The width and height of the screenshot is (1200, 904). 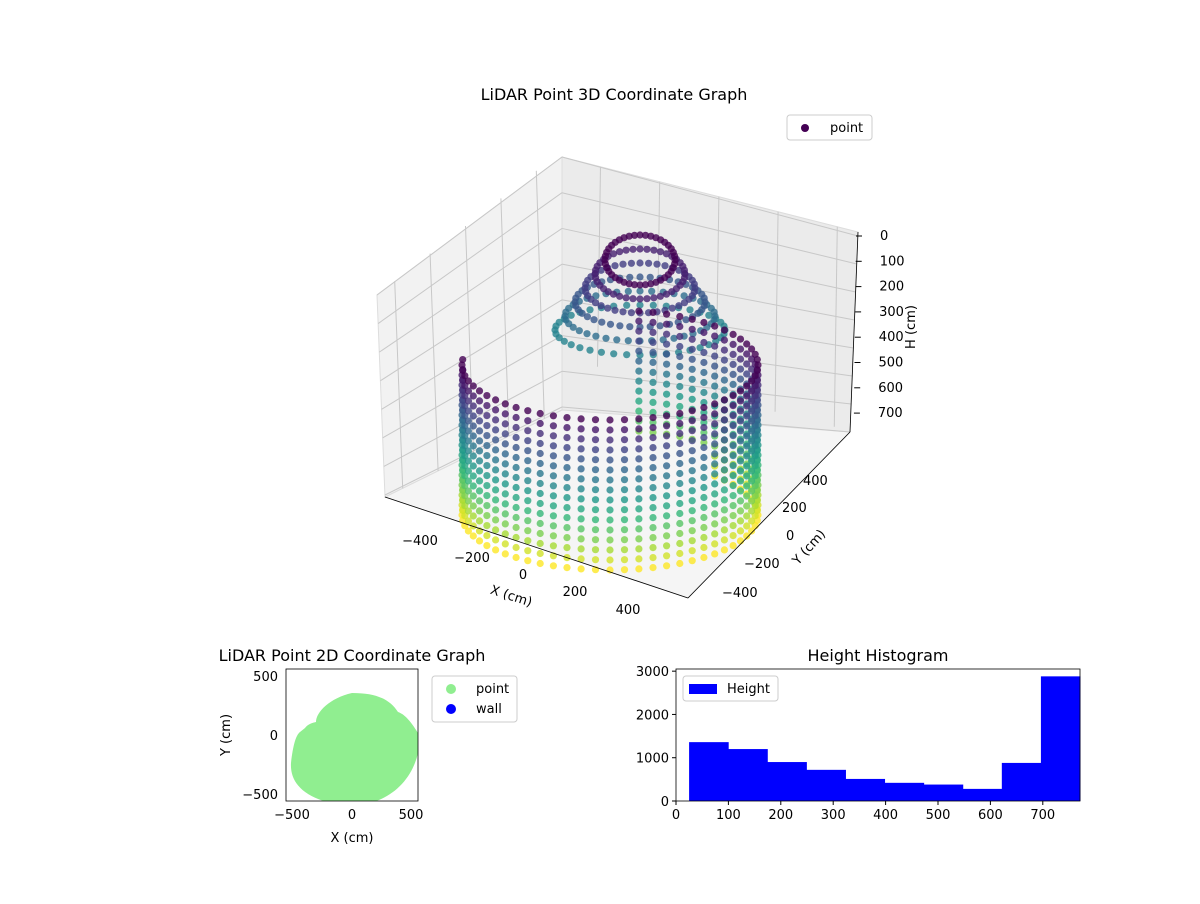 What do you see at coordinates (833, 815) in the screenshot?
I see `x-tick: 300` at bounding box center [833, 815].